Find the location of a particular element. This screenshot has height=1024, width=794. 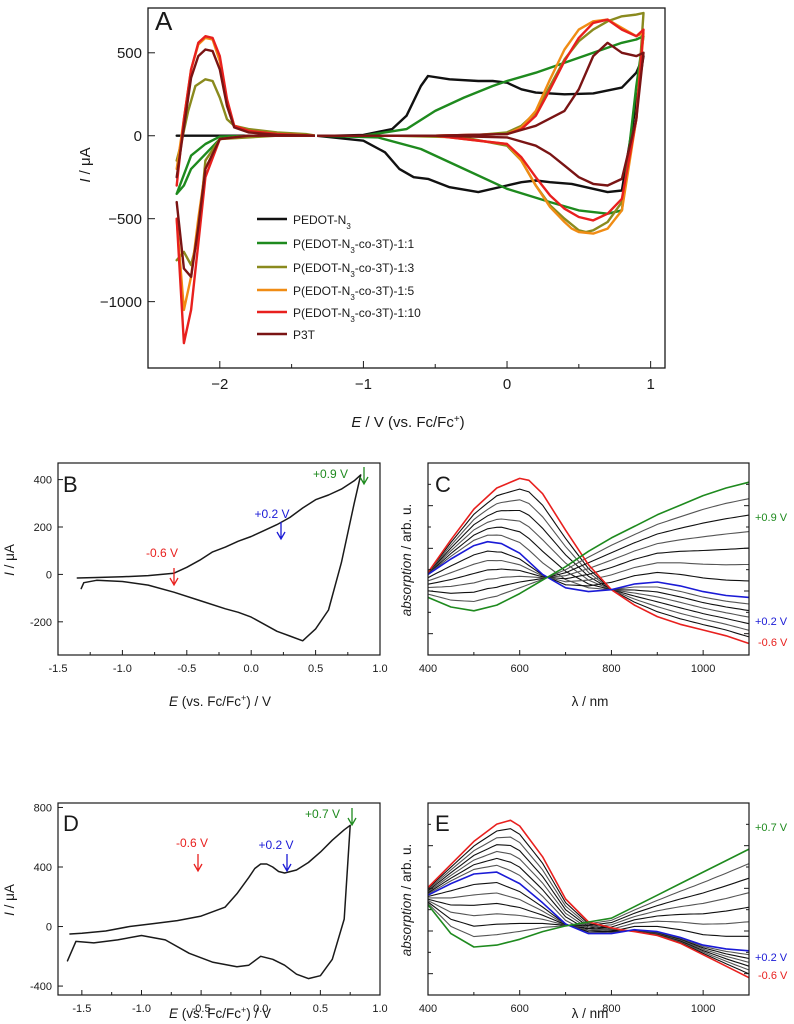

panel-b-x-axis-label: E (vs. Fc/Fc+) / V is located at coordinates (220, 701).